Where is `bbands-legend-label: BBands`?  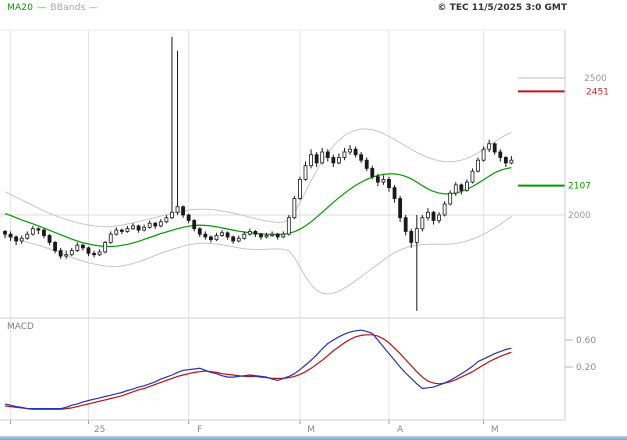
bbands-legend-label: BBands is located at coordinates (68, 8).